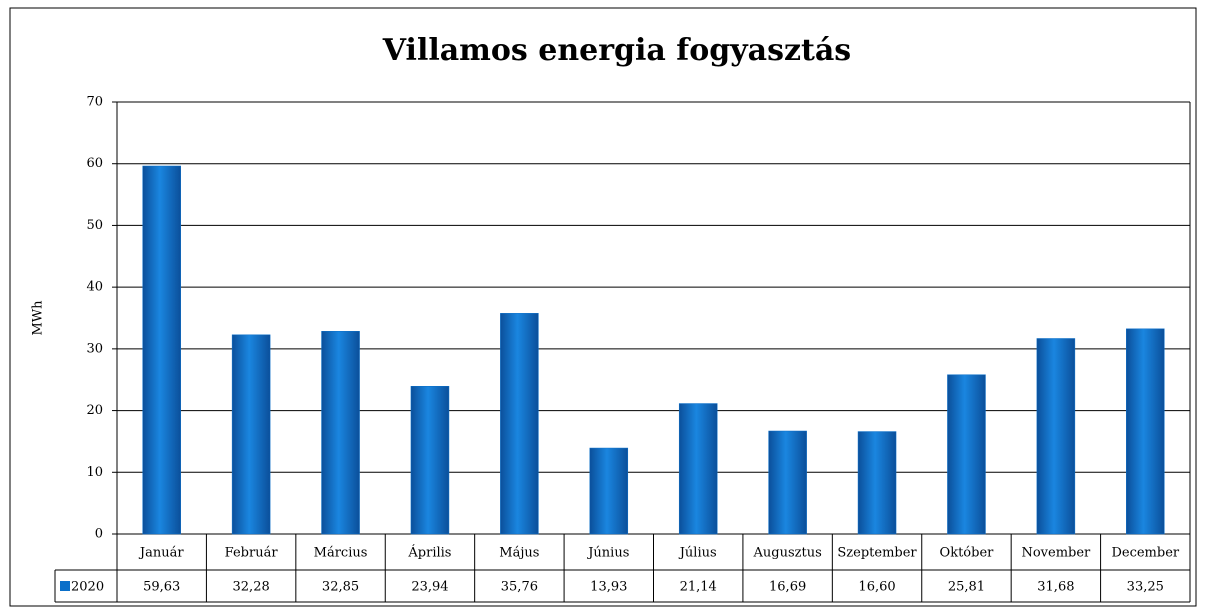 This screenshot has height=608, width=1209. What do you see at coordinates (616, 50) in the screenshot?
I see `chart-title: Villamos energia fogyasztás` at bounding box center [616, 50].